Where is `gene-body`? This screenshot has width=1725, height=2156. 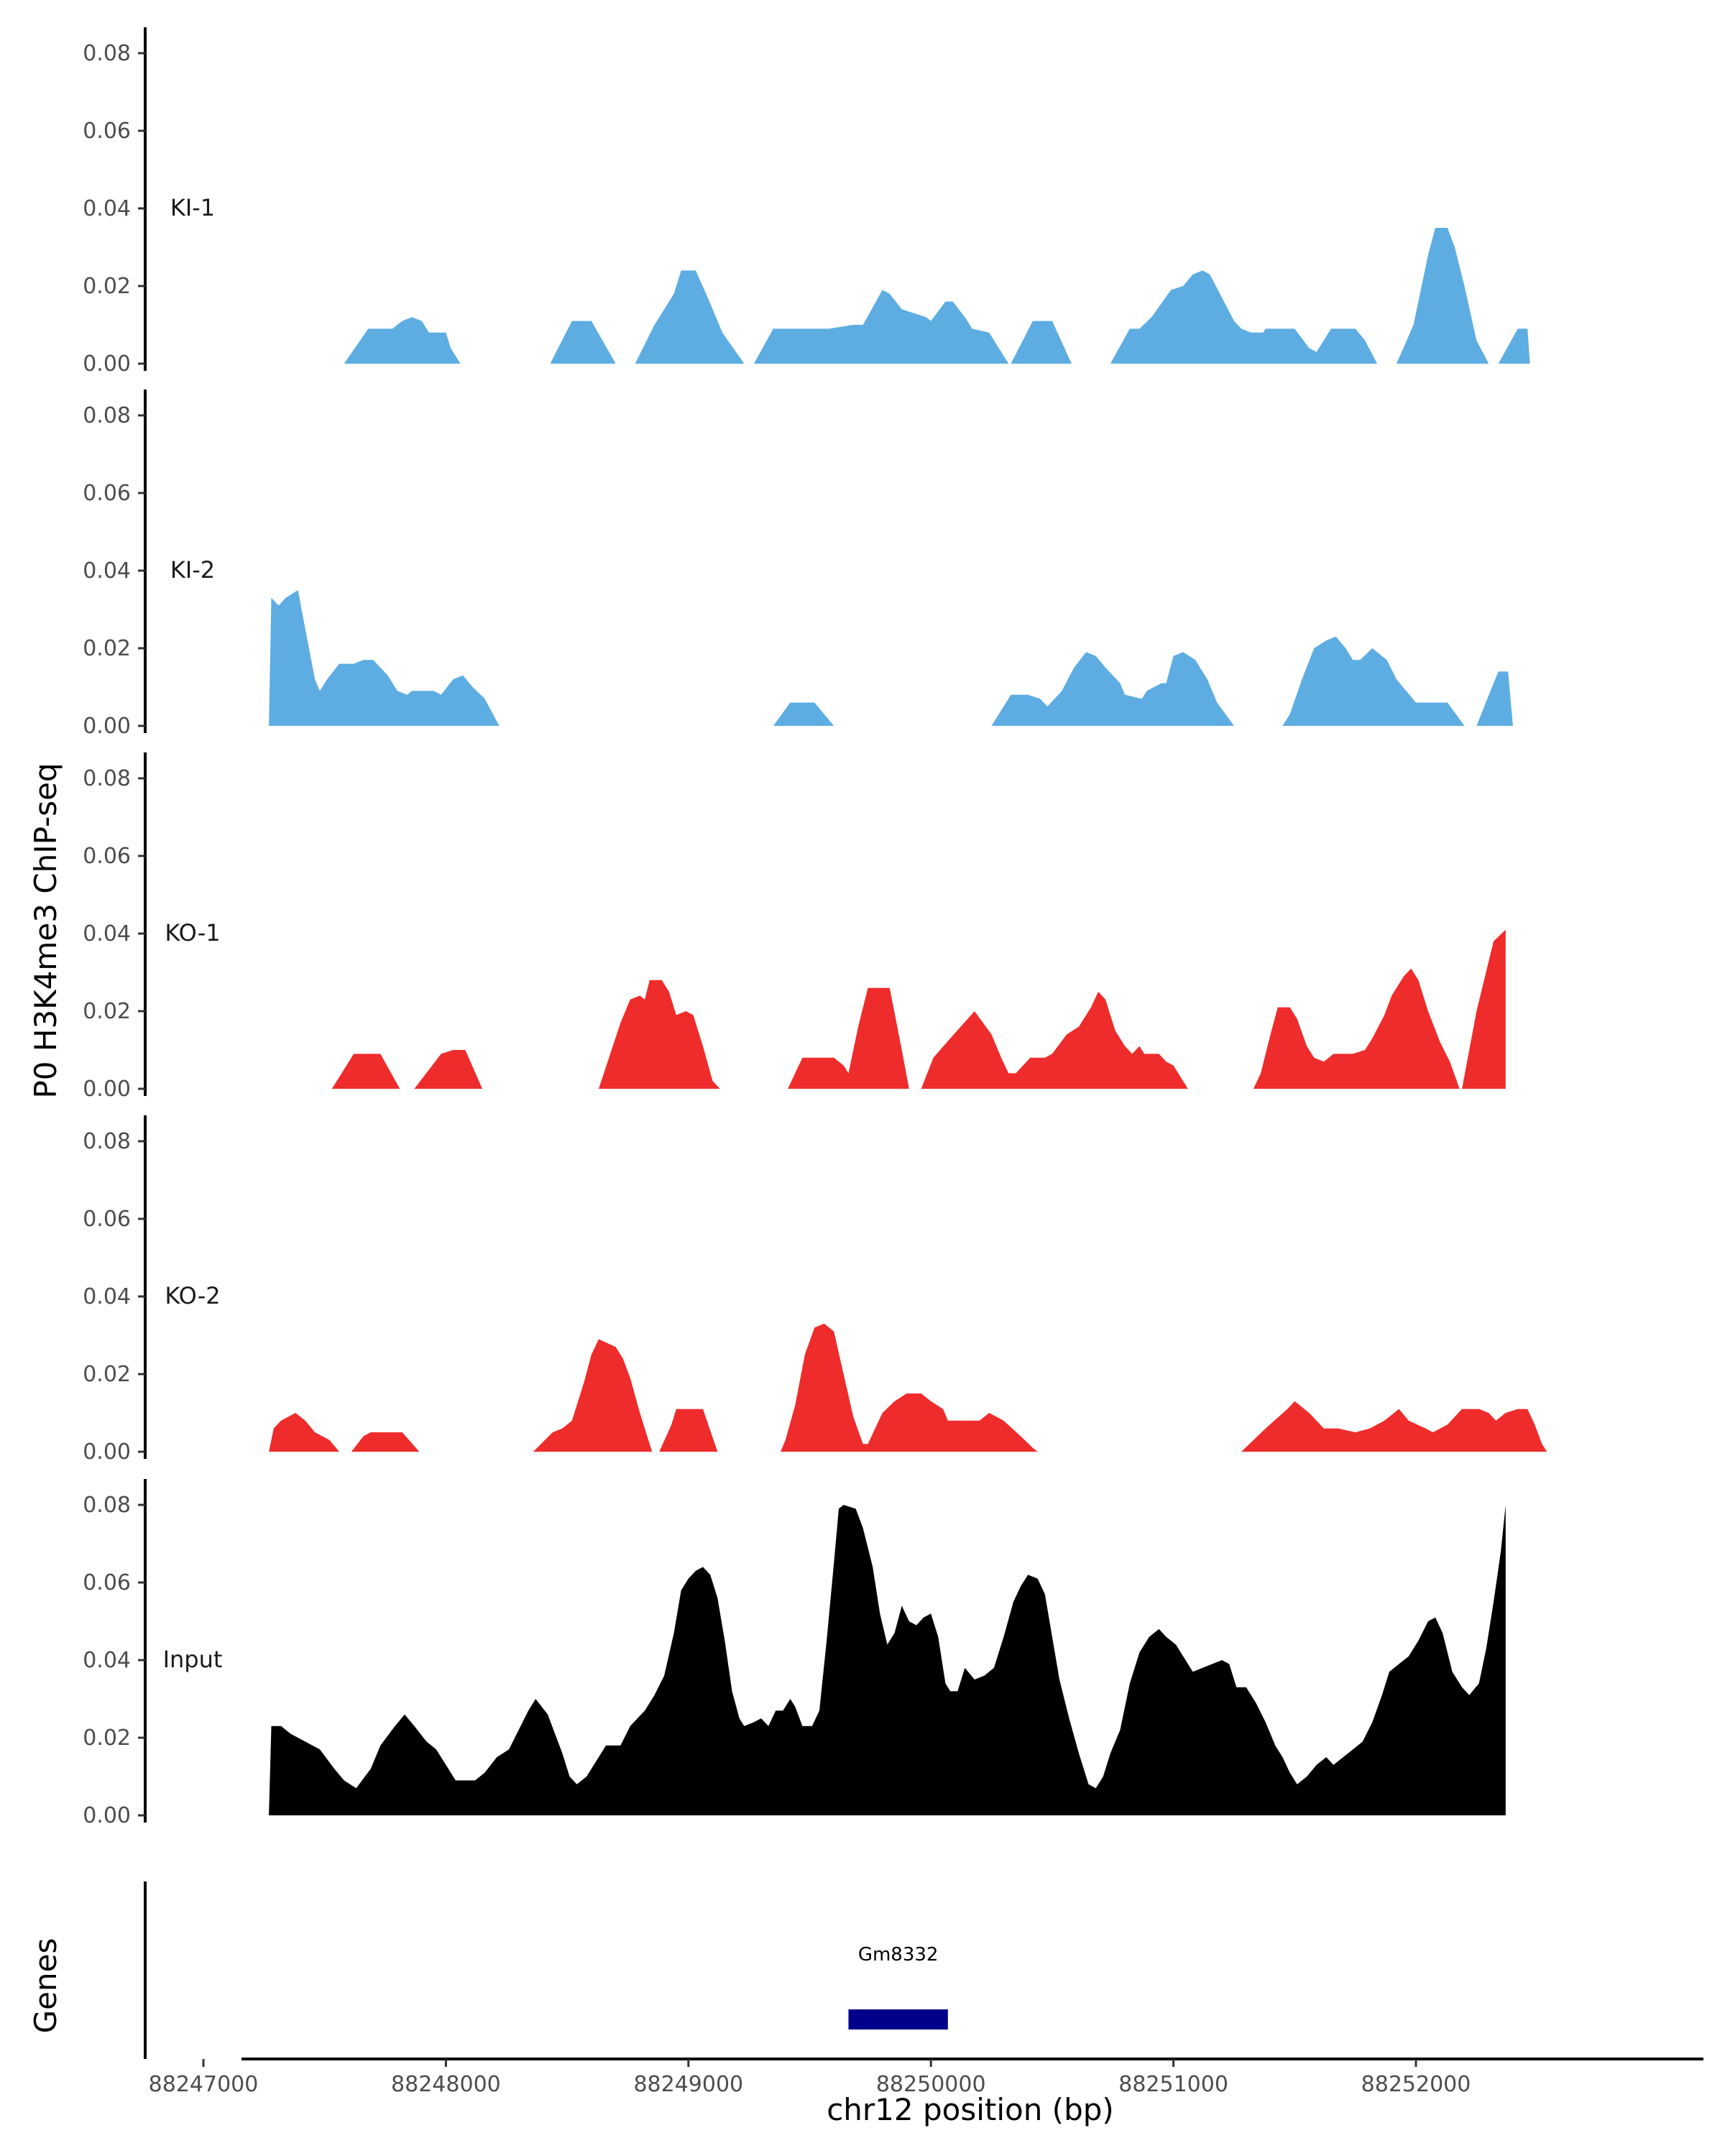
gene-body is located at coordinates (898, 2019).